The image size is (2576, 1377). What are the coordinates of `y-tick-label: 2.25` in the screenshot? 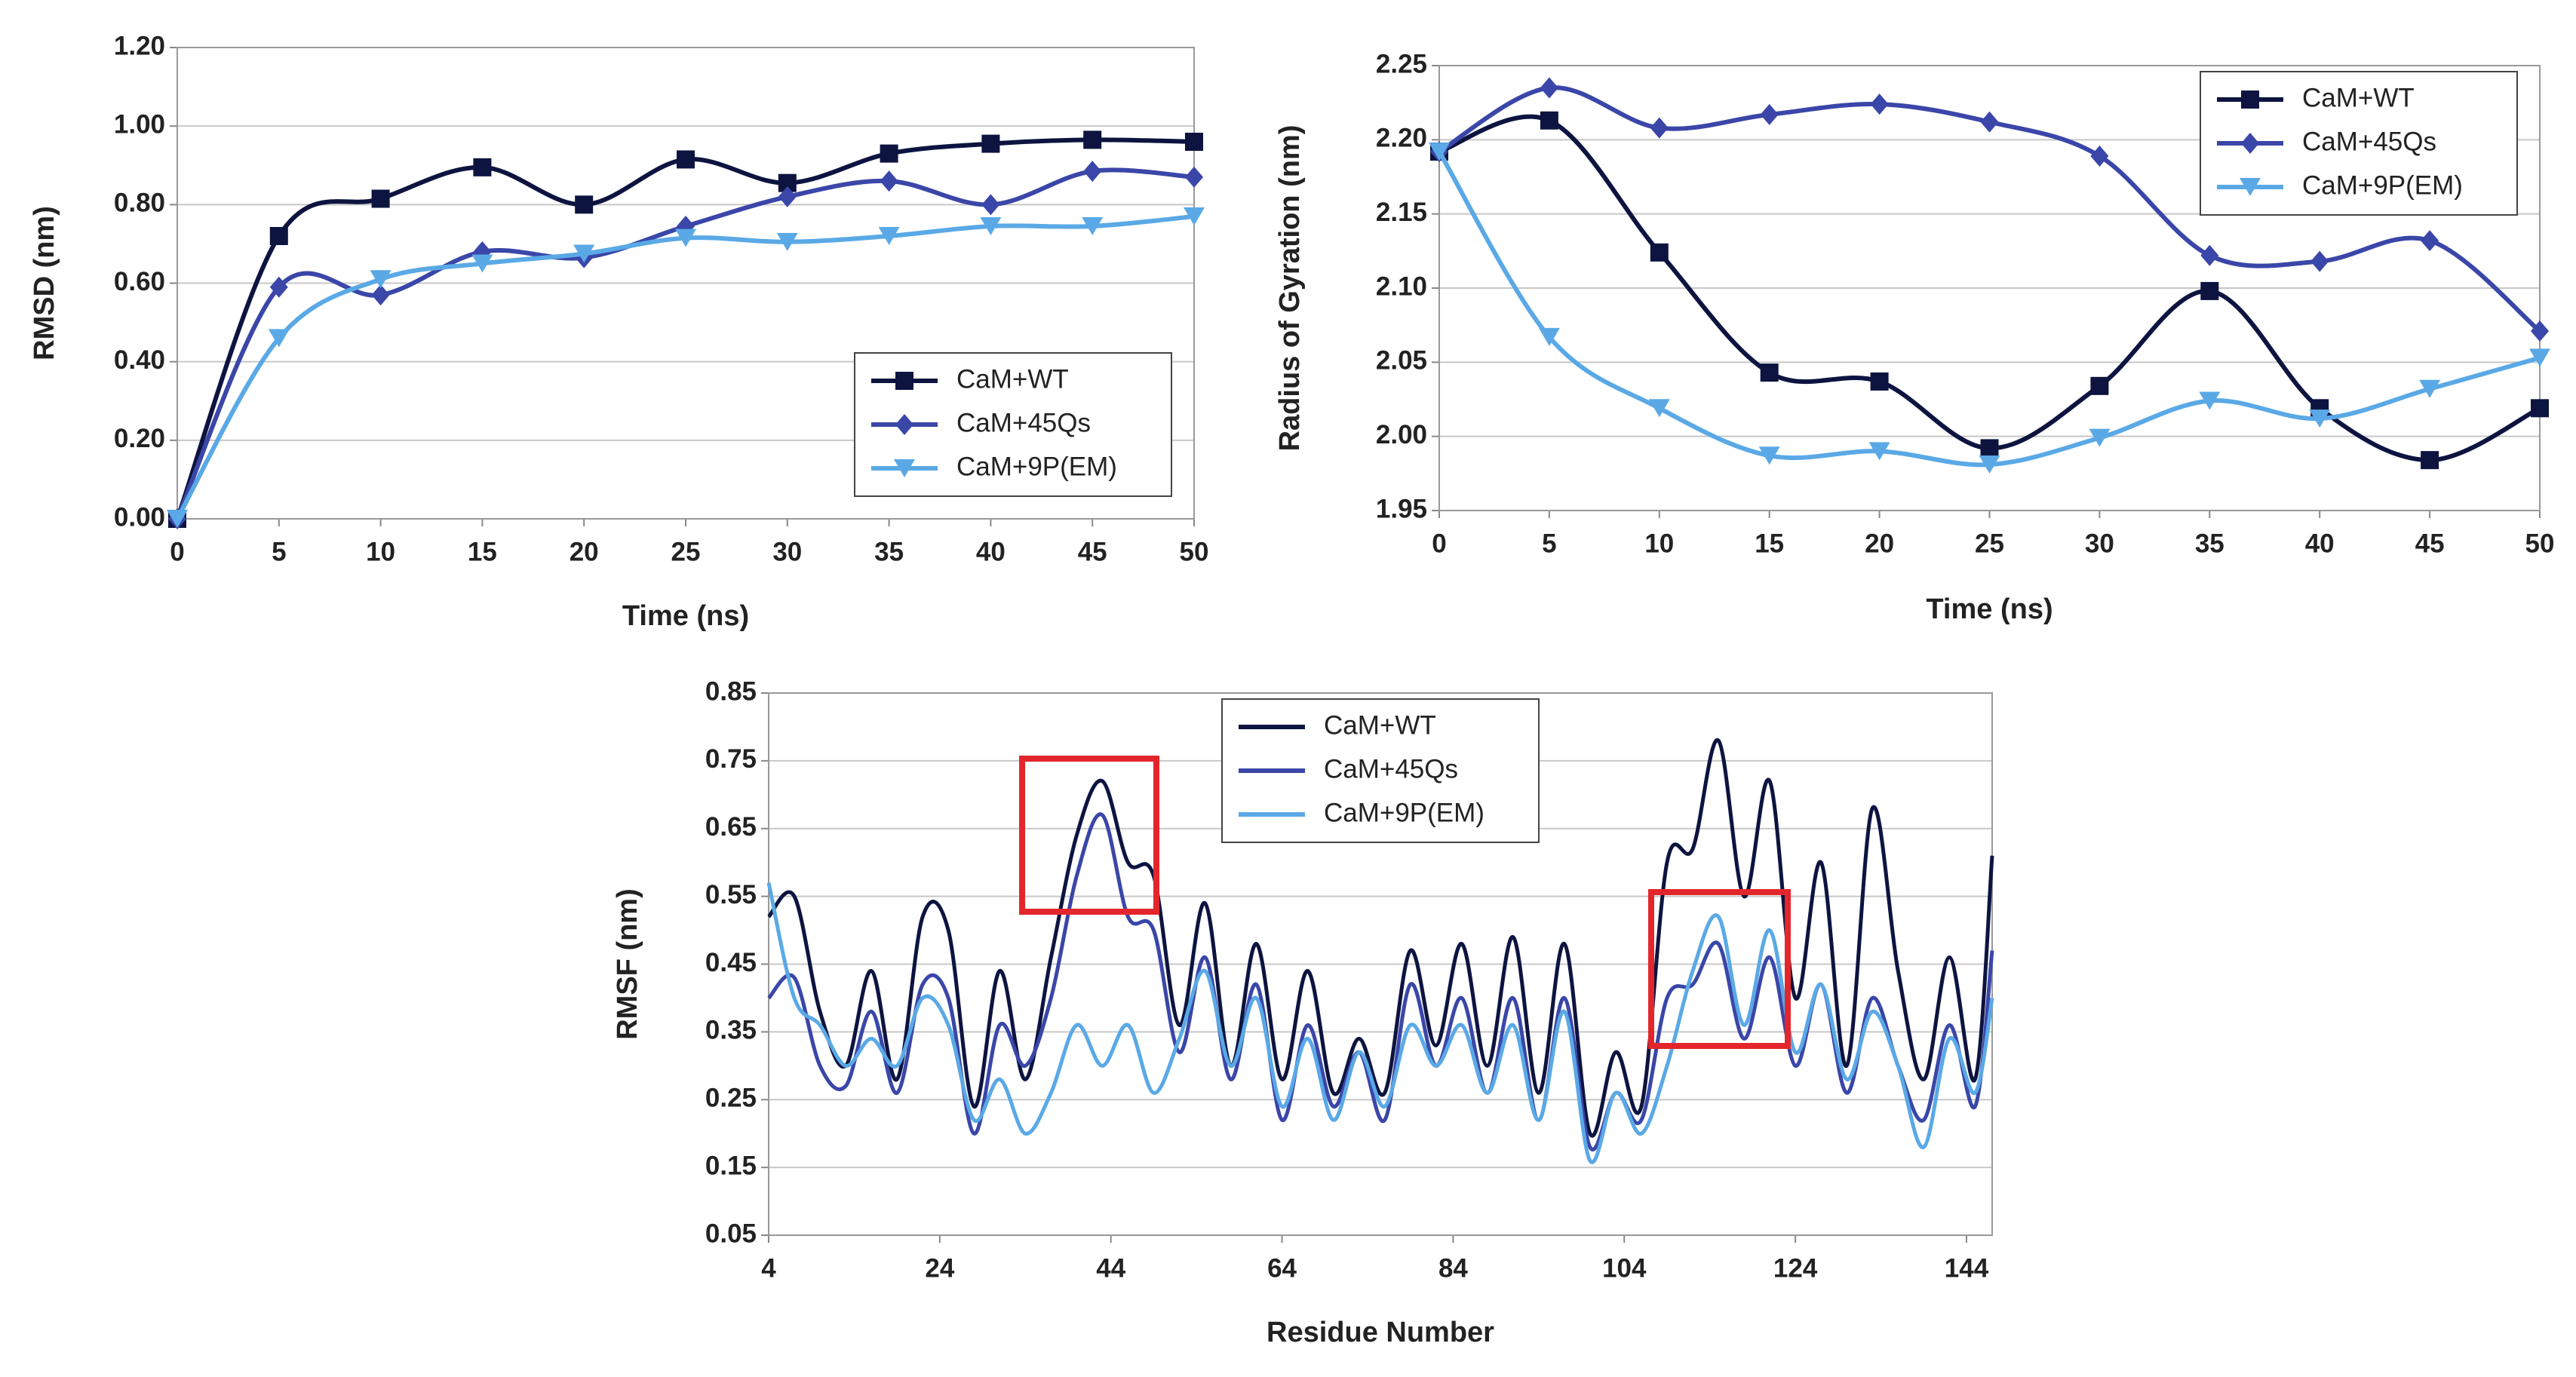 It's located at (1401, 63).